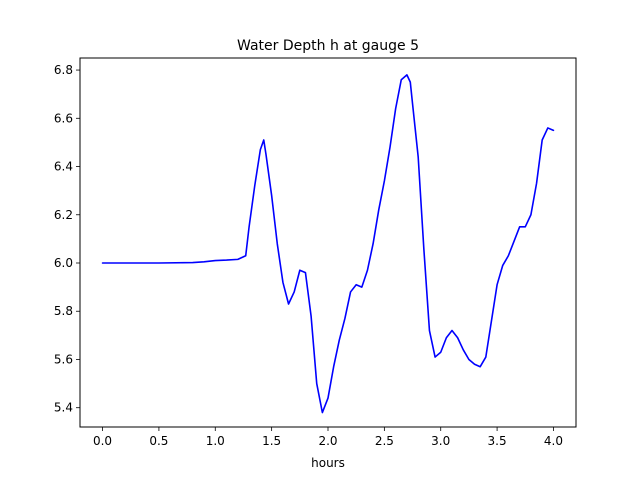  What do you see at coordinates (63, 70) in the screenshot?
I see `y-tick-label: 6.8` at bounding box center [63, 70].